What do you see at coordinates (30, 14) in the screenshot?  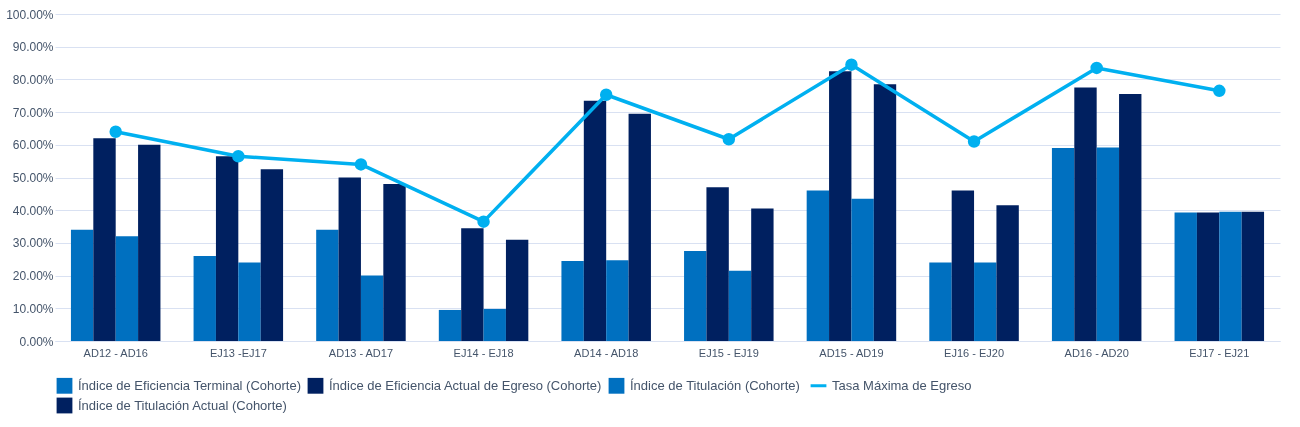 I see `y-tick-label: 100.00%` at bounding box center [30, 14].